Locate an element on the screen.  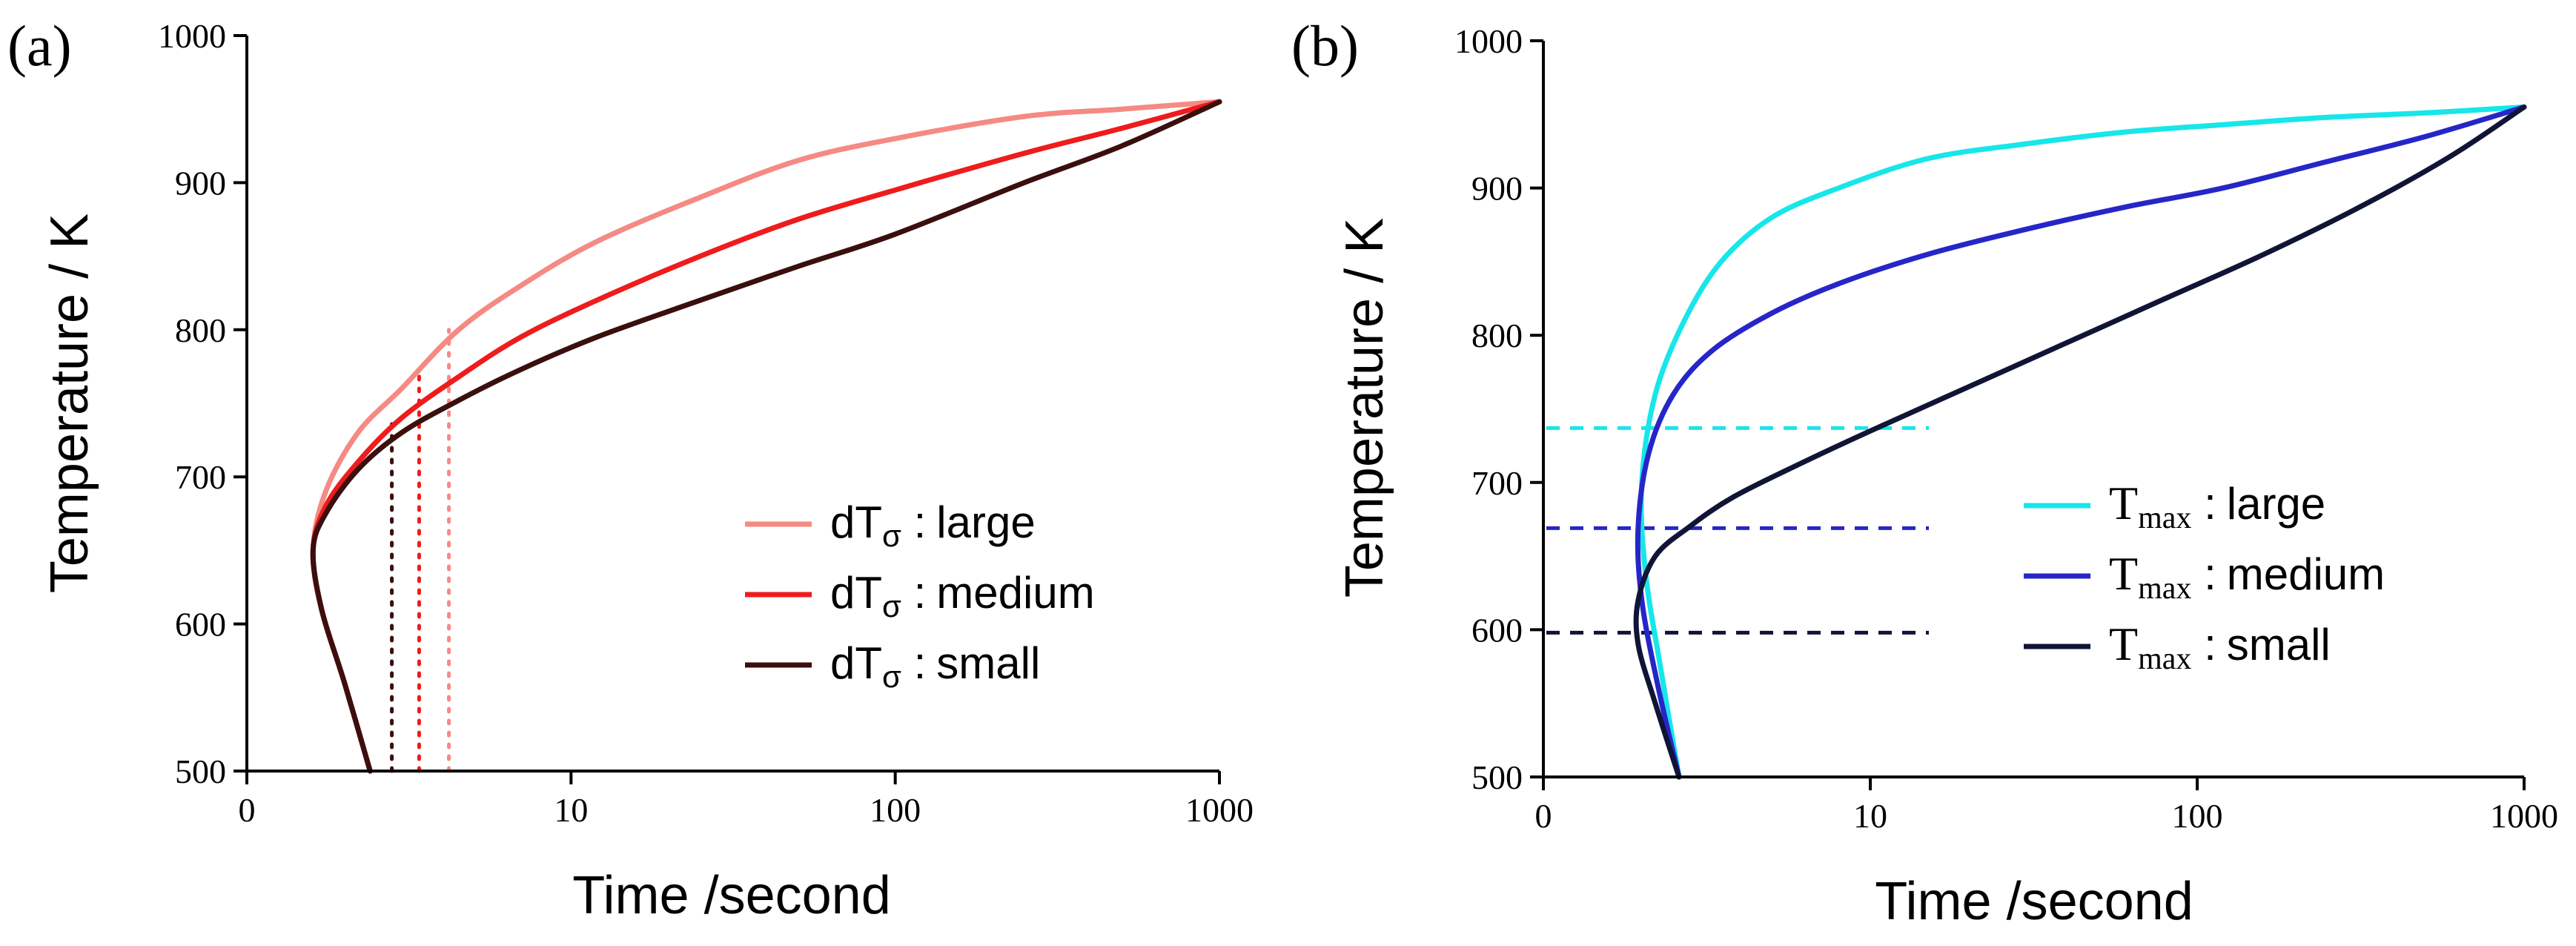
panel-b-letter: (b) is located at coordinates (1325, 45).